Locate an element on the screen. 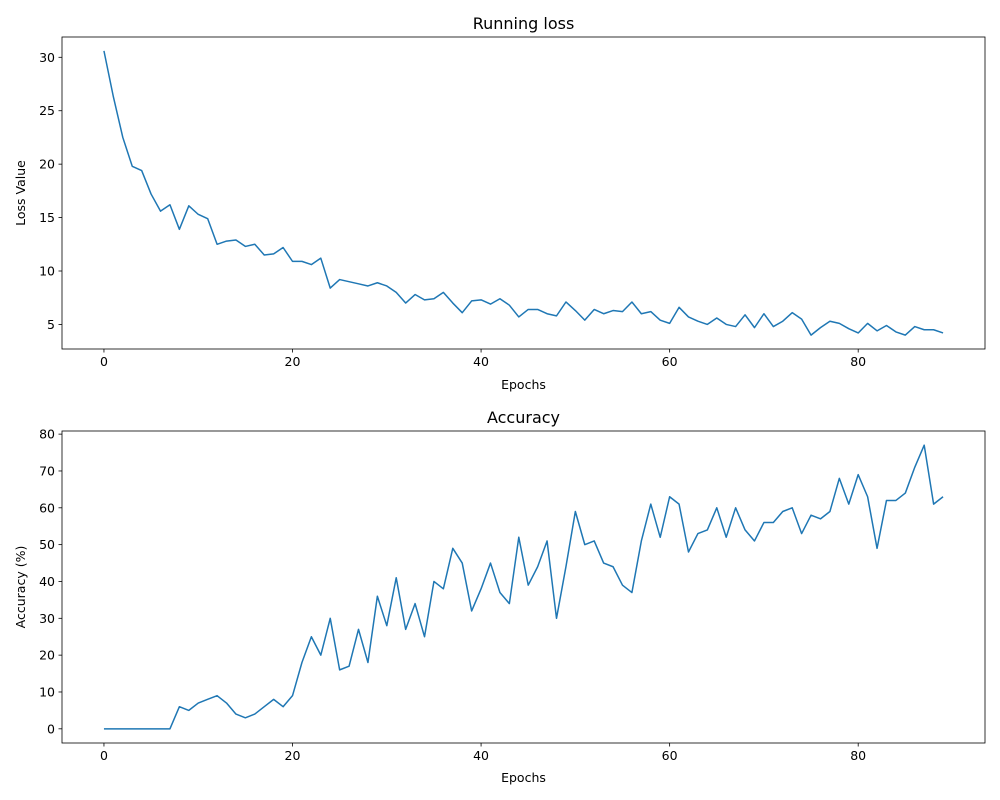  accuracy-x-axis-ticks: 0 20 40 60 80 is located at coordinates (483, 753).